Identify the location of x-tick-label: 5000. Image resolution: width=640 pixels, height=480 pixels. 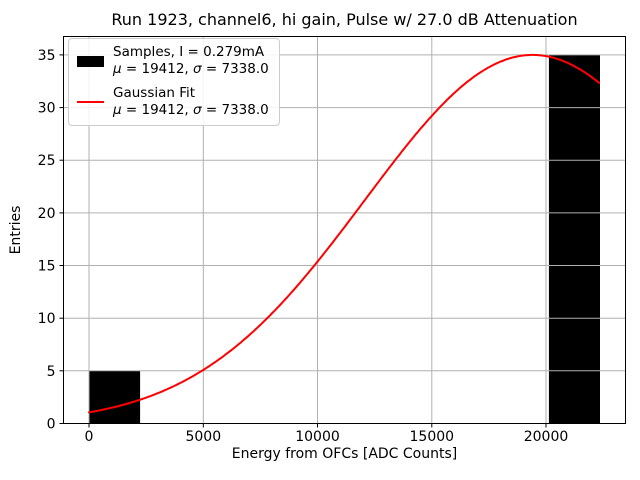
(203, 437).